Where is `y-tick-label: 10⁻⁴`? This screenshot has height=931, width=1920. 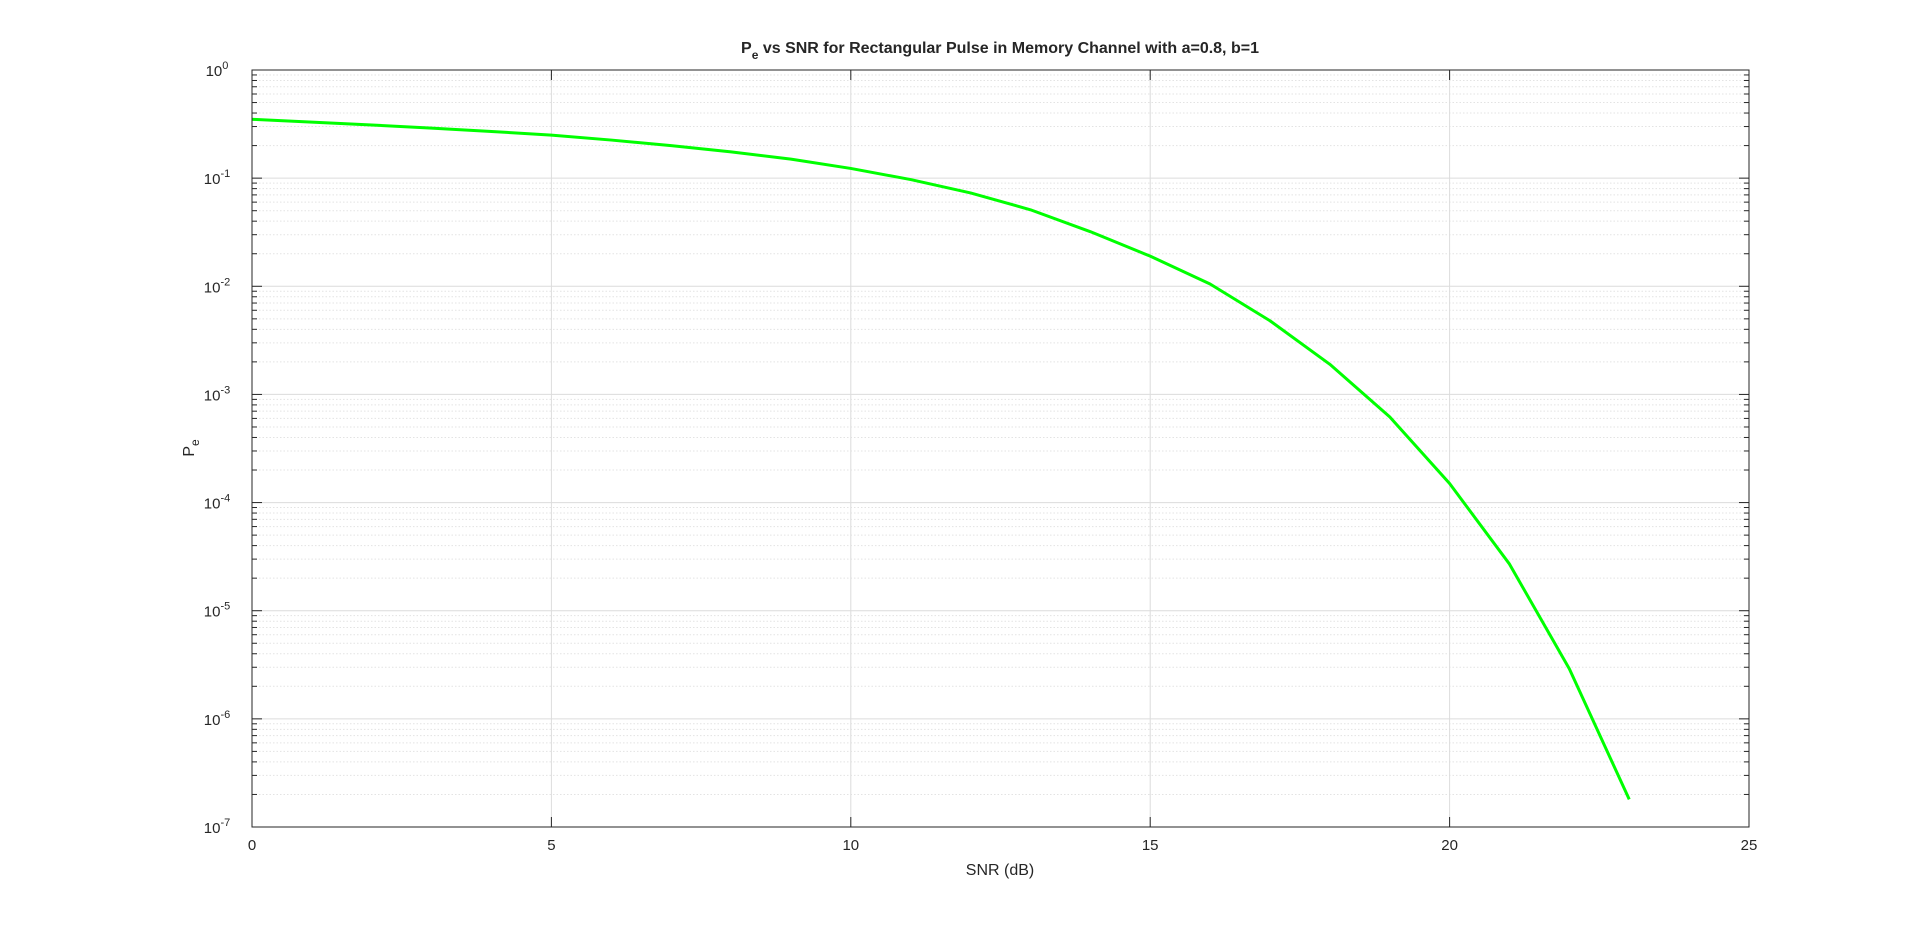
y-tick-label: 10⁻⁴ is located at coordinates (217, 503).